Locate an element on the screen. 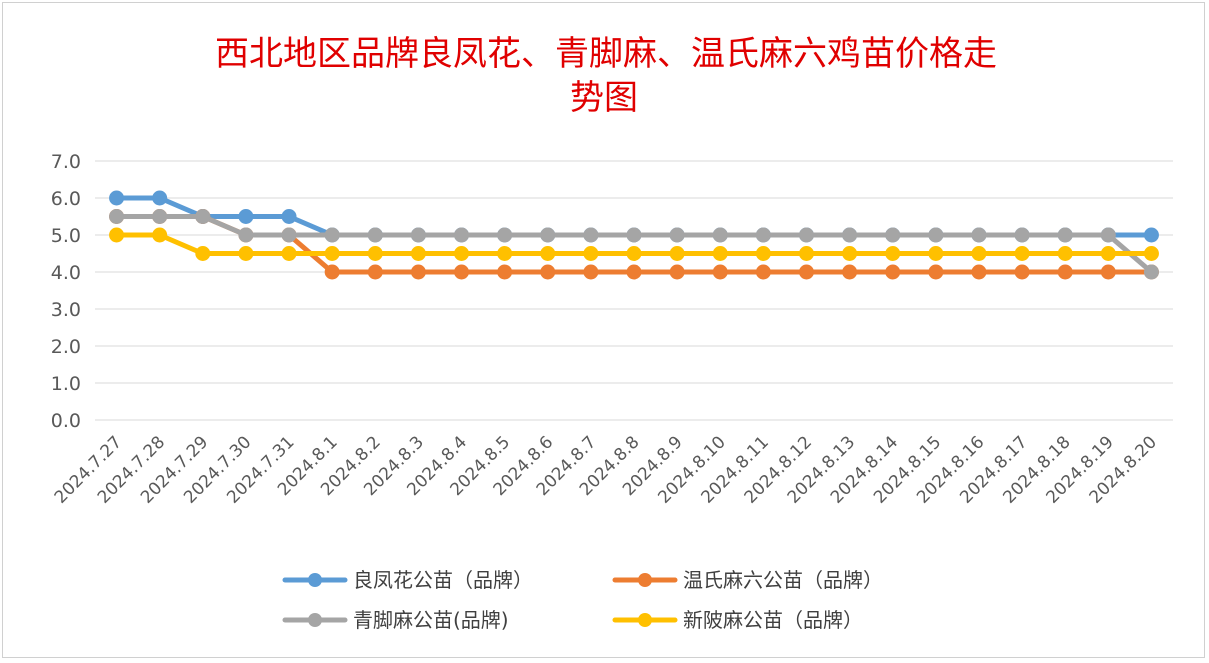  y-tick-label: 4.0 is located at coordinates (66, 273).